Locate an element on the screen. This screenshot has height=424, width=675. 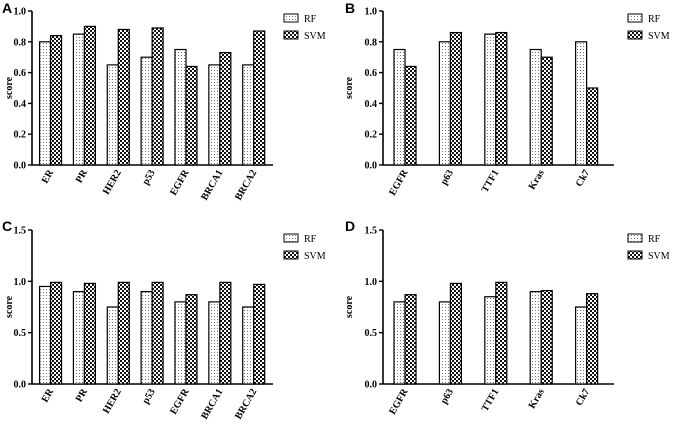
panel-letter: B is located at coordinates (350, 8).